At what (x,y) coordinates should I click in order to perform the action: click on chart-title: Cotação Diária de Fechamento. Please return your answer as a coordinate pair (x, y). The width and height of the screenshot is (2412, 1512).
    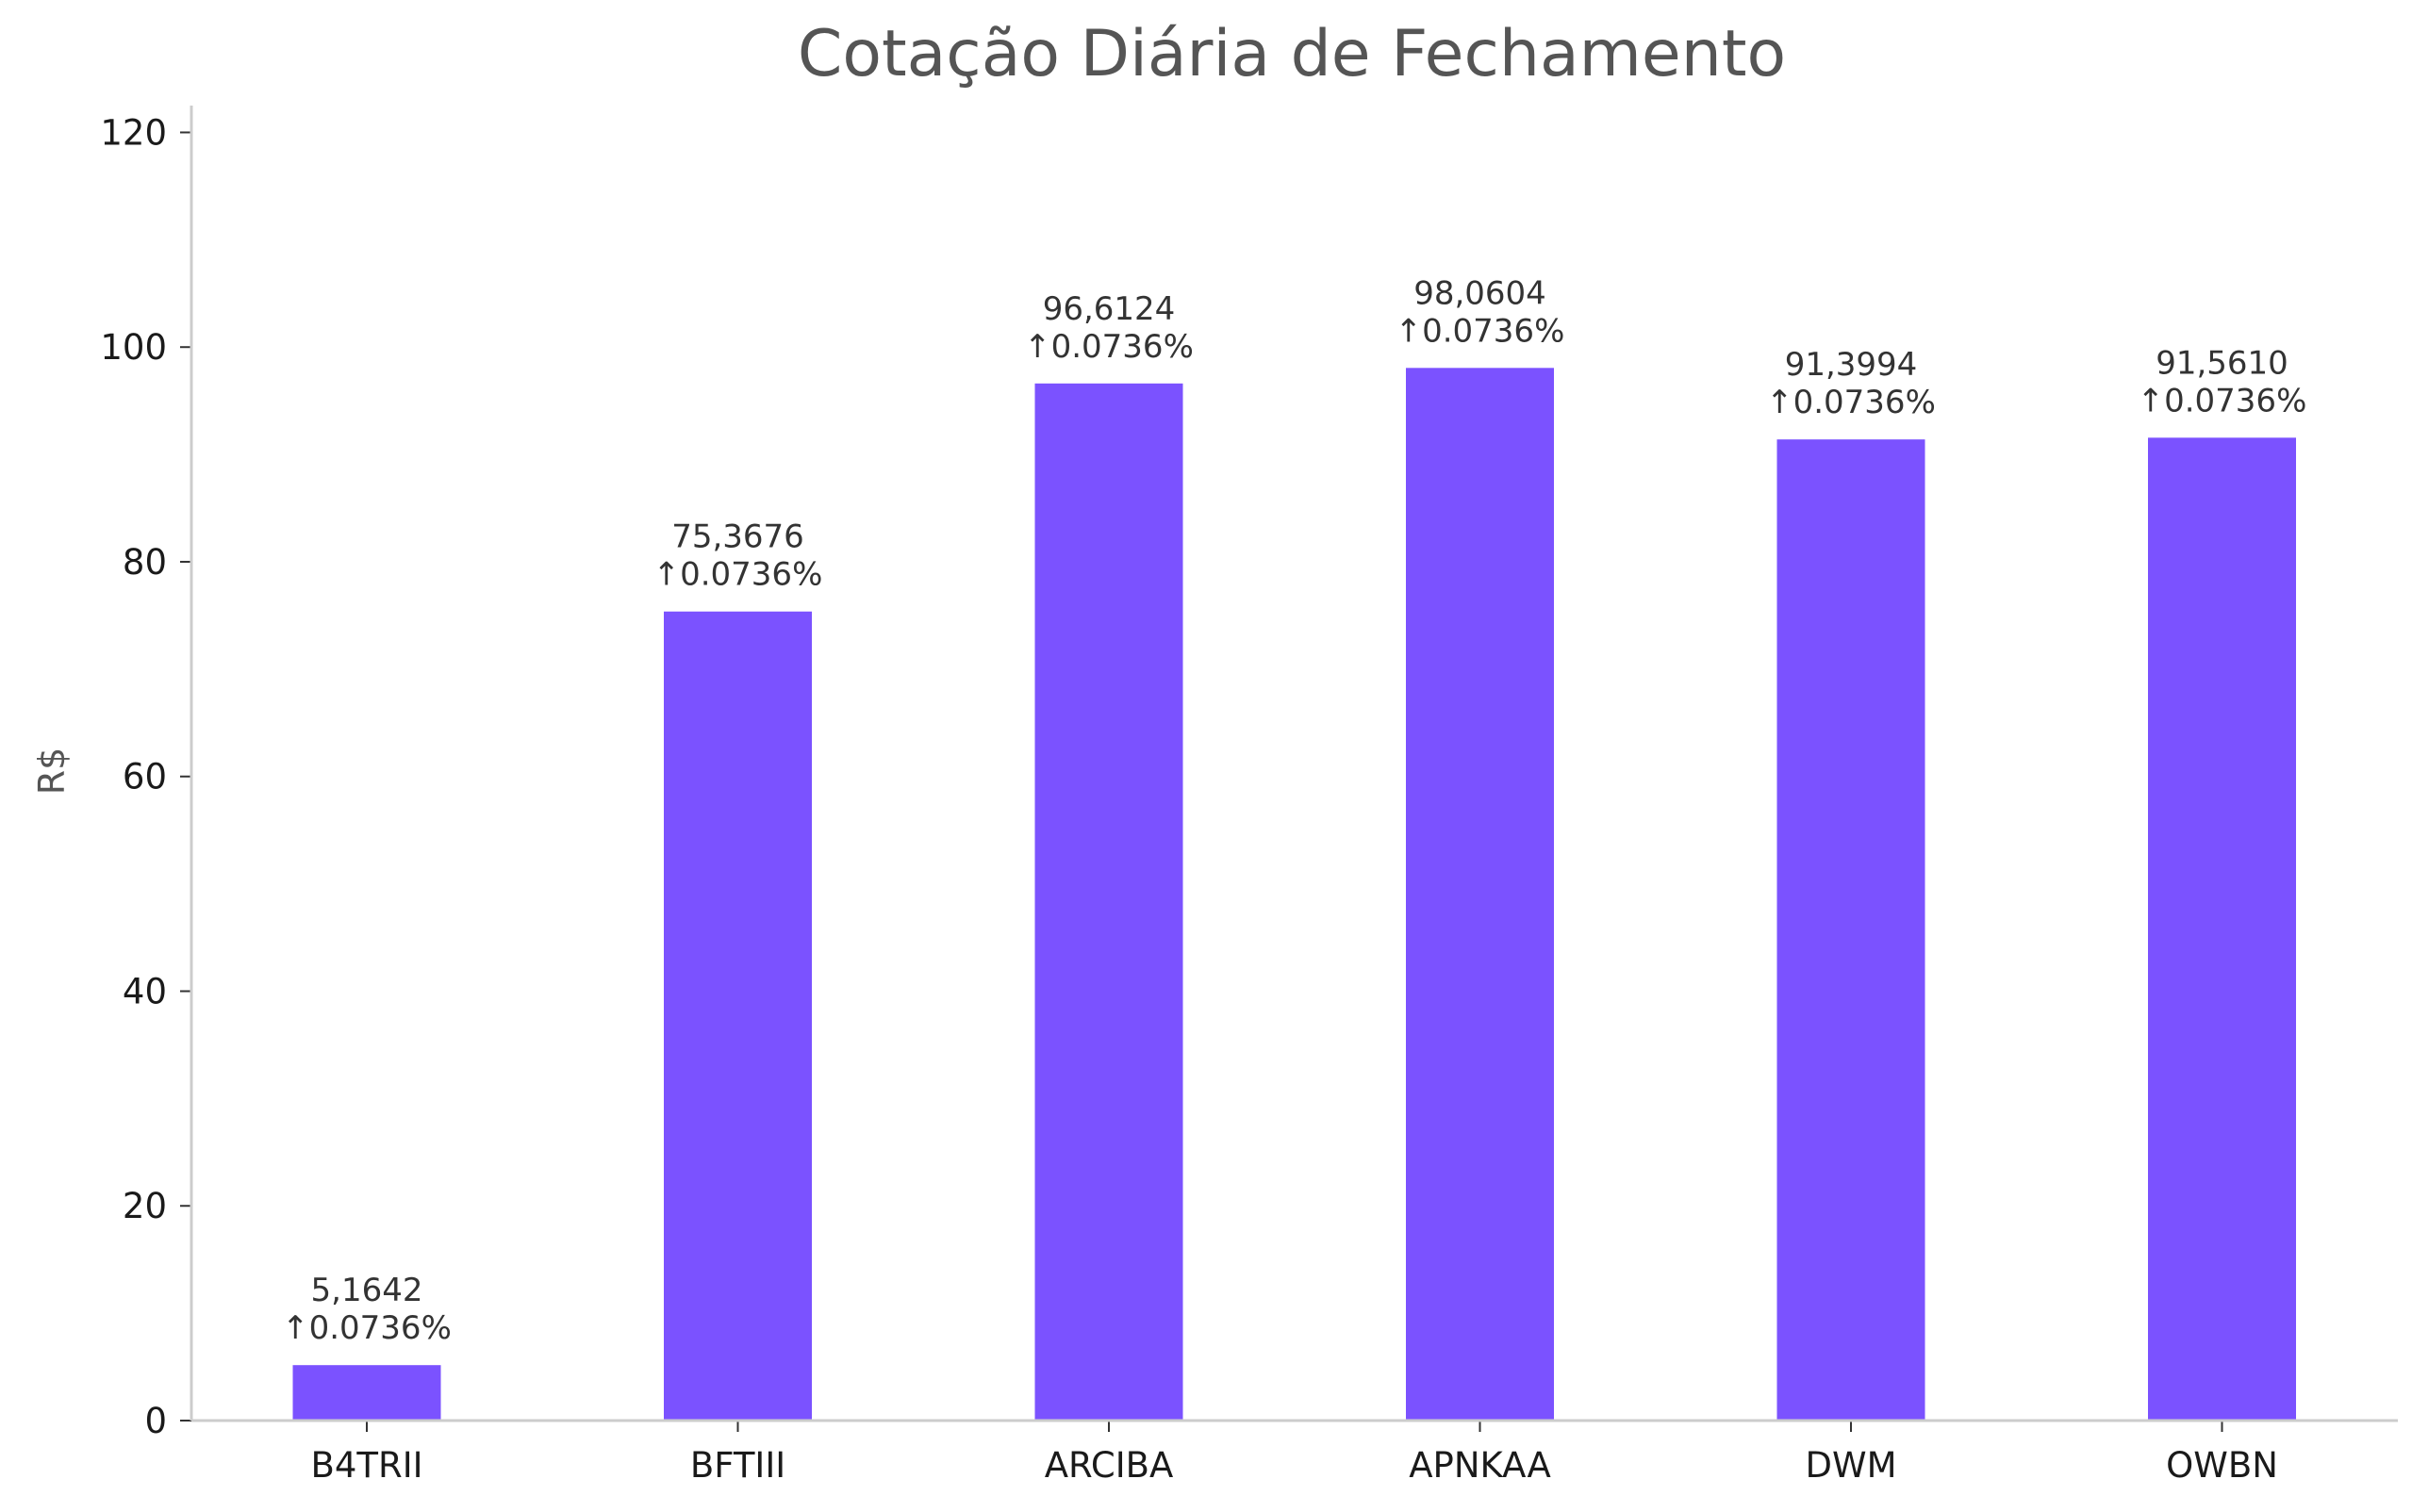
    Looking at the image, I should click on (1292, 54).